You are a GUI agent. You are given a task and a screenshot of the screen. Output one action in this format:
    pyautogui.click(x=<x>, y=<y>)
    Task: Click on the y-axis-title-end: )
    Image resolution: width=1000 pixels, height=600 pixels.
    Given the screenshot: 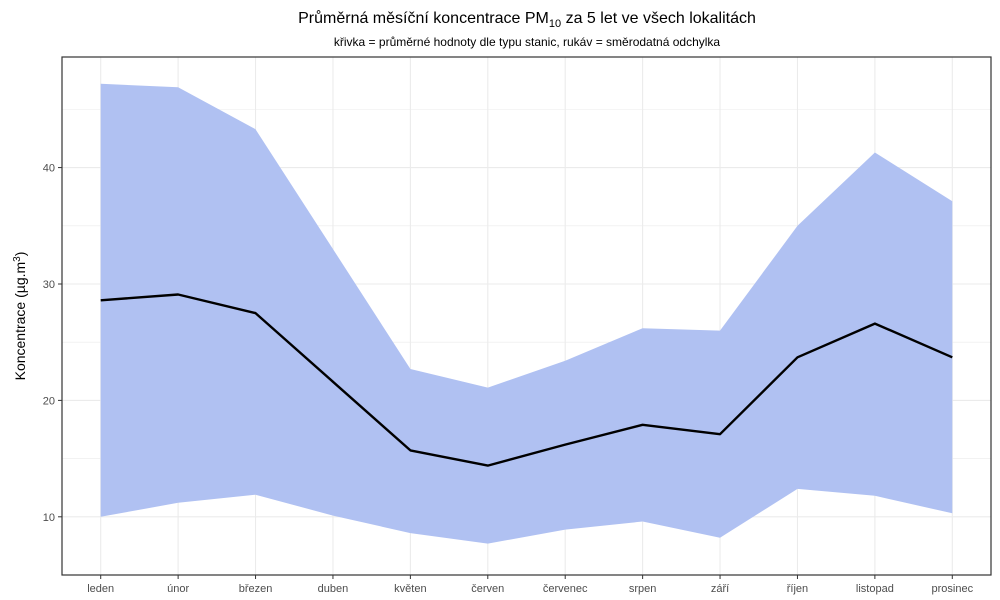 What is the action you would take?
    pyautogui.click(x=20, y=254)
    